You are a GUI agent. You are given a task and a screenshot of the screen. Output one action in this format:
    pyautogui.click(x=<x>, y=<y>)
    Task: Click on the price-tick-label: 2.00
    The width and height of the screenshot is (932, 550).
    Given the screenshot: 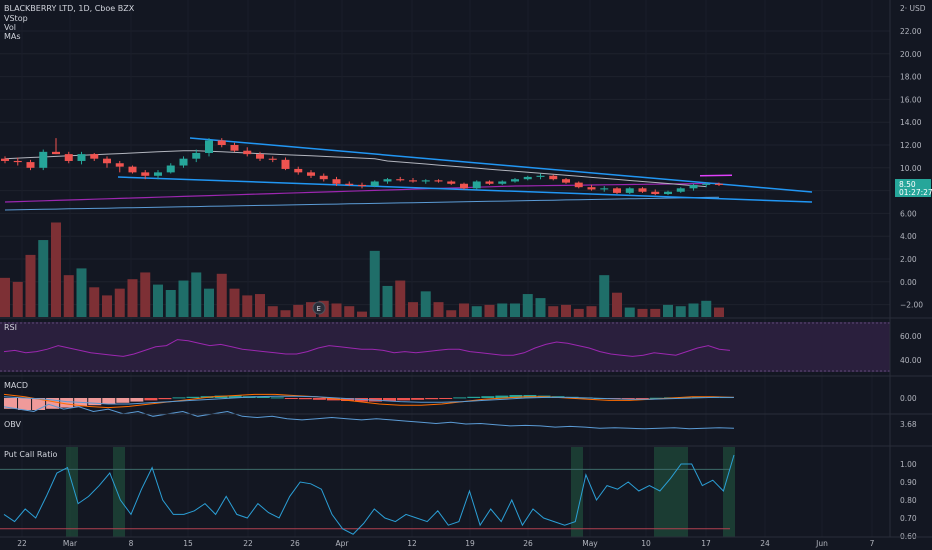 What is the action you would take?
    pyautogui.click(x=908, y=259)
    